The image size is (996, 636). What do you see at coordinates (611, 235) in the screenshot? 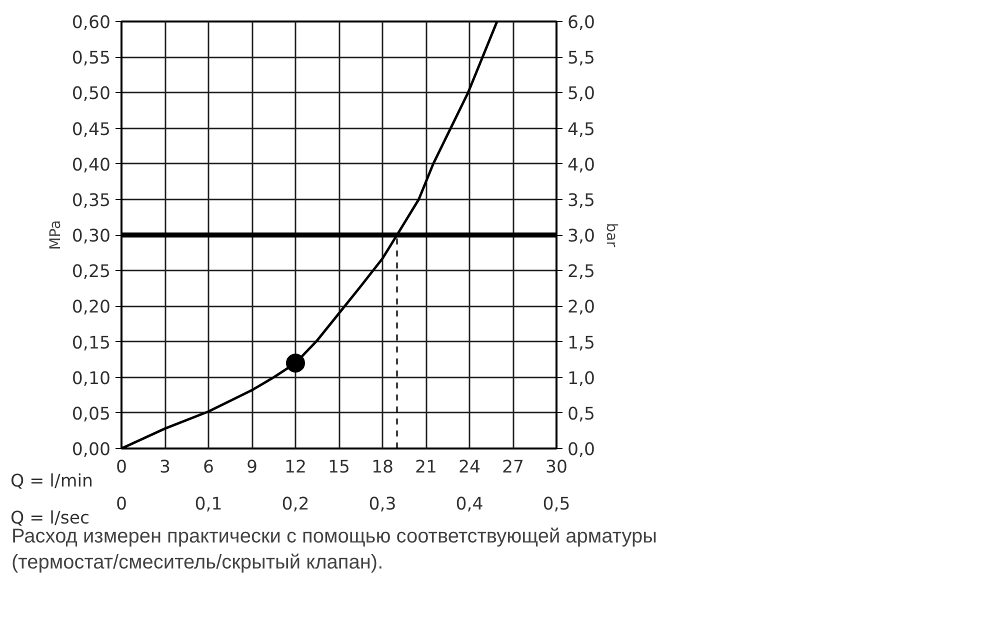
I see `y2-axis-title: bar` at bounding box center [611, 235].